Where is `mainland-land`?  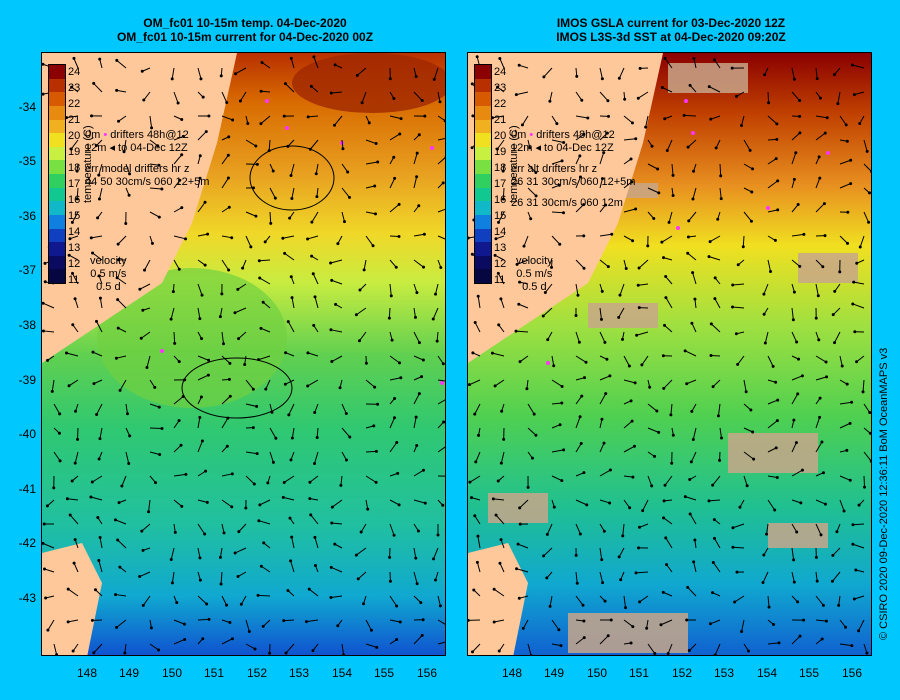
mainland-land is located at coordinates (565, 208).